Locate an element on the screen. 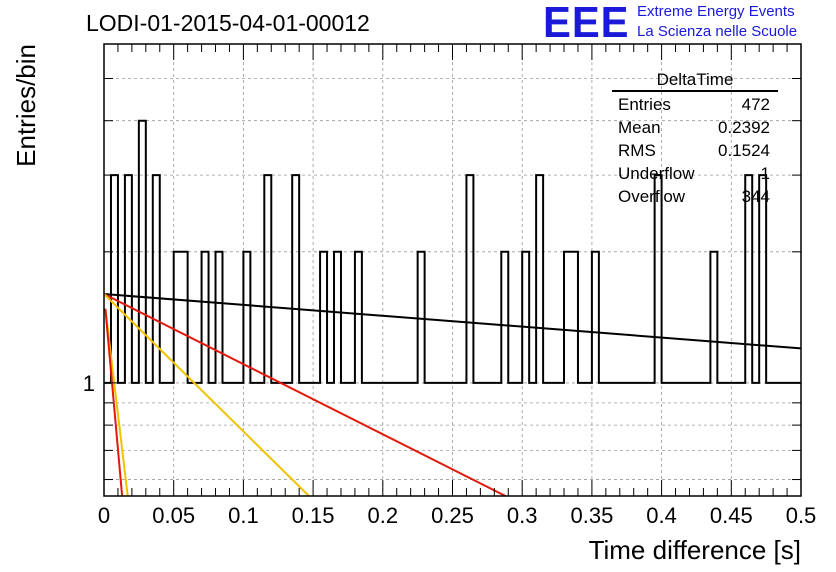 This screenshot has height=572, width=836. run-title: LODI-01-2015-04-01-00012 is located at coordinates (228, 23).